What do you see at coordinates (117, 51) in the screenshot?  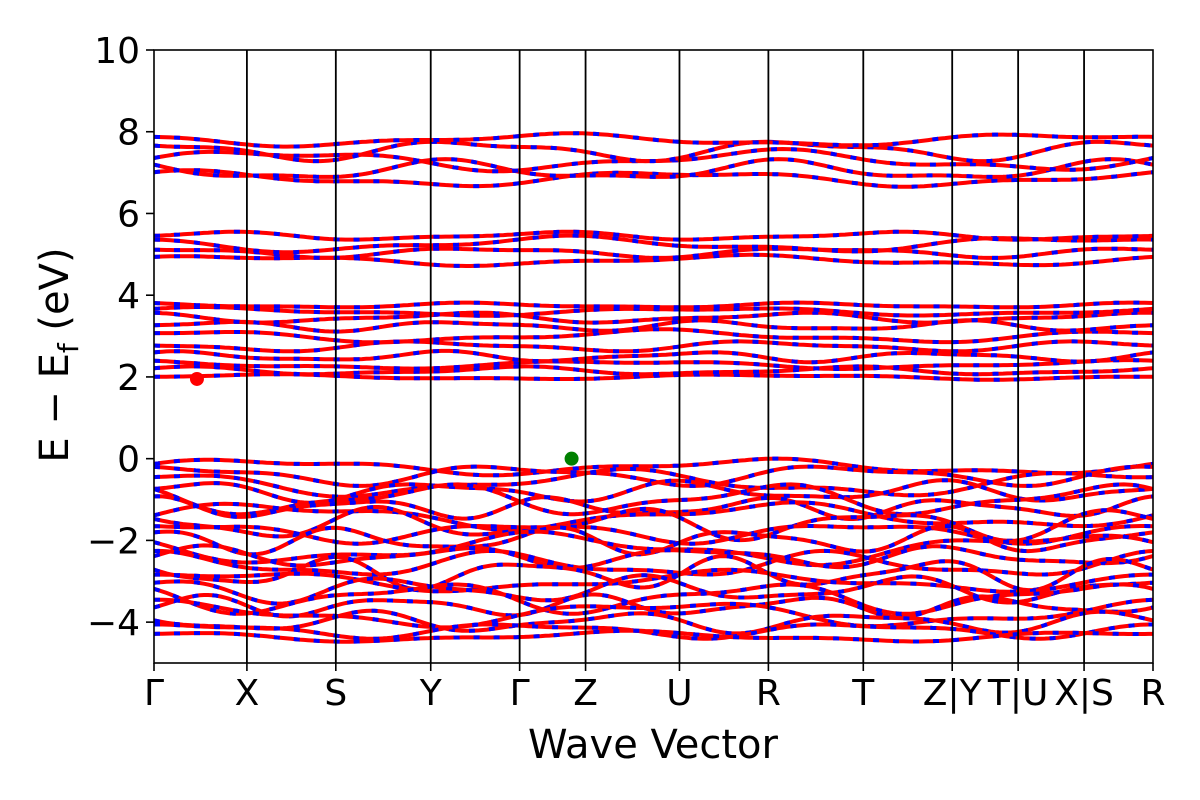 I see `y-tick-label: 10` at bounding box center [117, 51].